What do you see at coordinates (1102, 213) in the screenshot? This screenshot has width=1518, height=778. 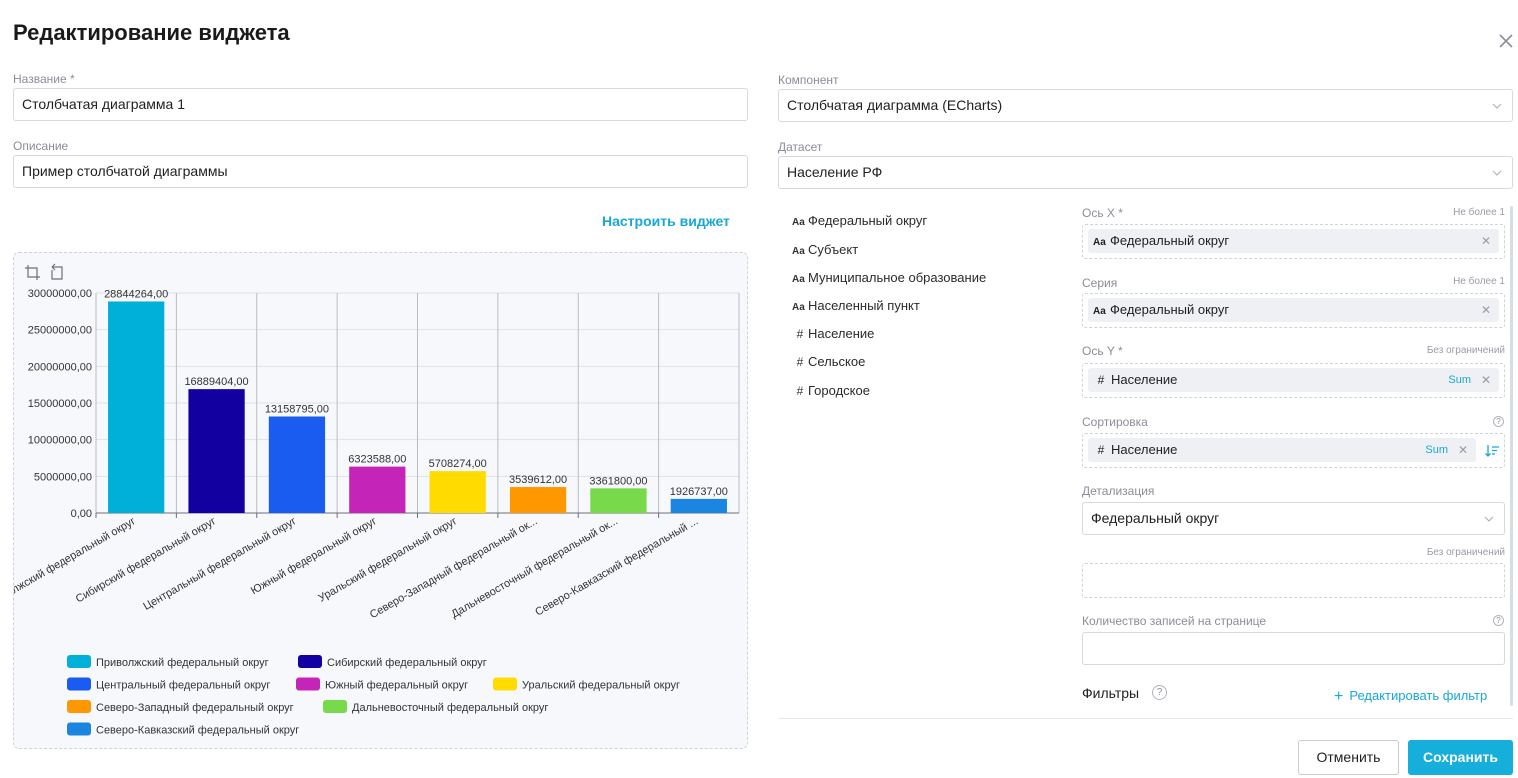 I see `x-axis-label: Ось X *` at bounding box center [1102, 213].